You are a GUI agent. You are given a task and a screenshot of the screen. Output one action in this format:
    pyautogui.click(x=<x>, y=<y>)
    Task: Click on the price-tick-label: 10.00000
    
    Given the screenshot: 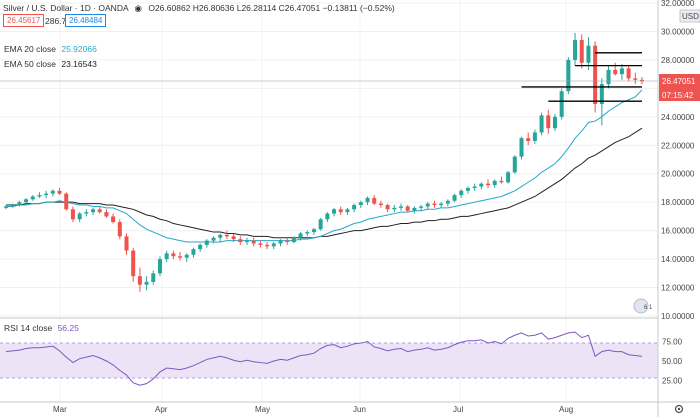 What is the action you would take?
    pyautogui.click(x=678, y=316)
    